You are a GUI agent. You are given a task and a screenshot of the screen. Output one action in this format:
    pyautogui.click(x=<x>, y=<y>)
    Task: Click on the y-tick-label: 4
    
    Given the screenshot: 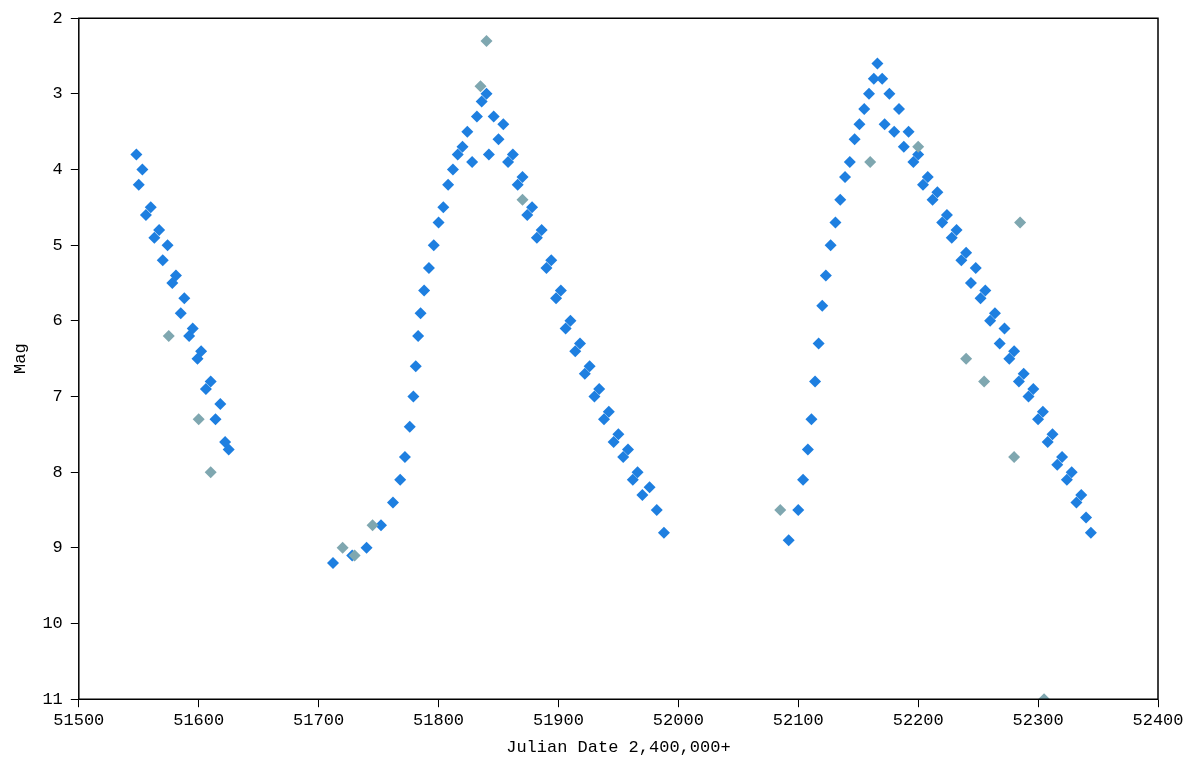 What is the action you would take?
    pyautogui.click(x=57, y=170)
    